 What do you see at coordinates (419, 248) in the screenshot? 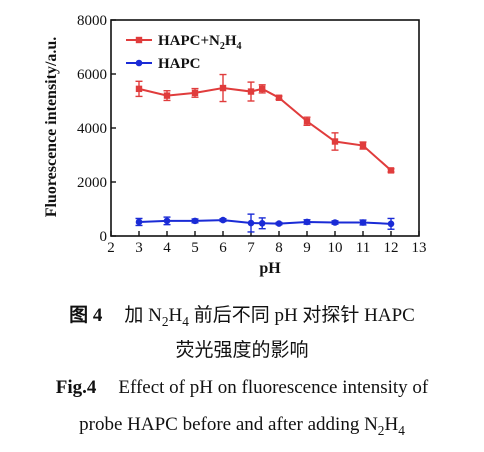
I see `x-tick-label: 13` at bounding box center [419, 248].